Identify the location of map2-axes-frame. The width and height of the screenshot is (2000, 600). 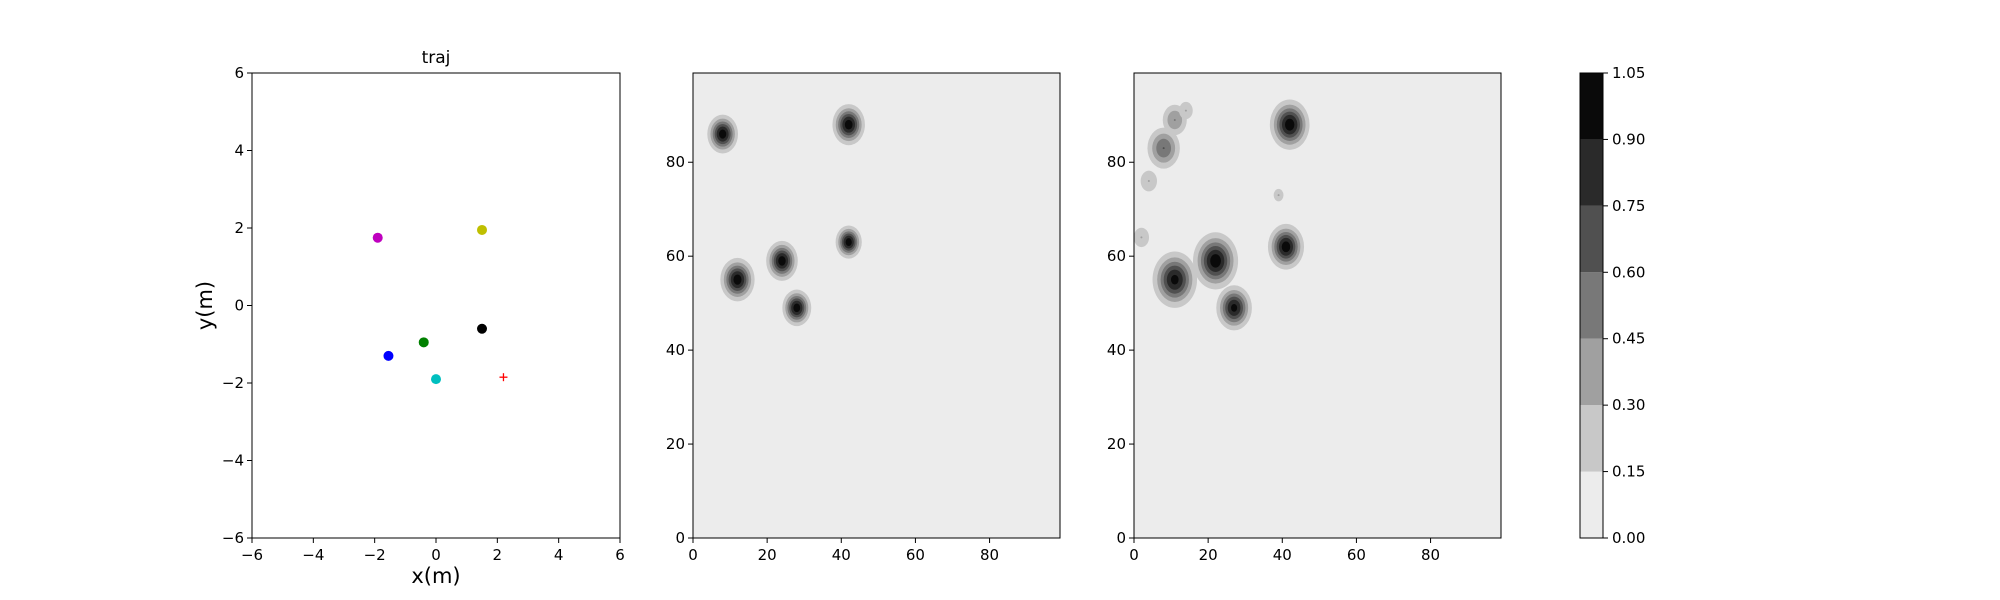
(1317, 305).